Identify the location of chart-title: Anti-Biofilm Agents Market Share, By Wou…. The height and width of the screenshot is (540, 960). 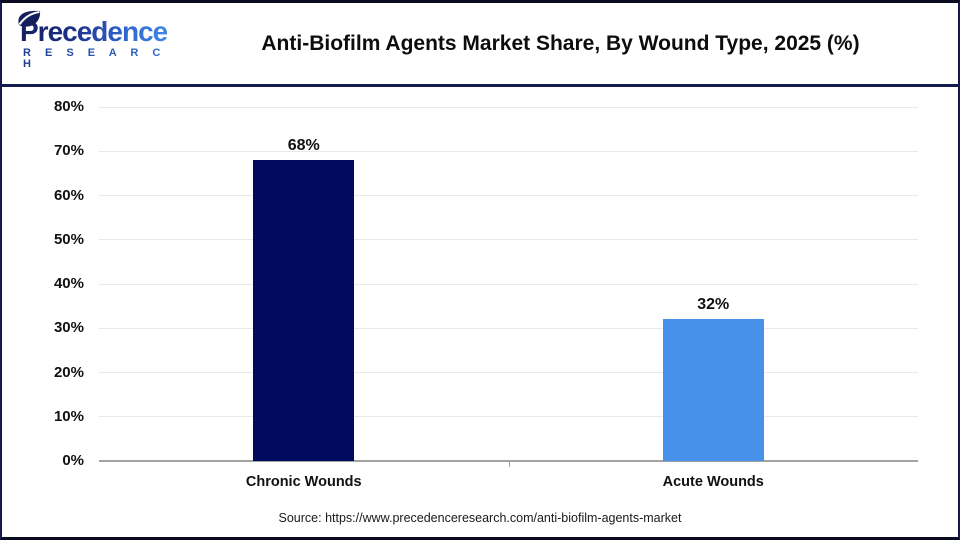
(560, 43).